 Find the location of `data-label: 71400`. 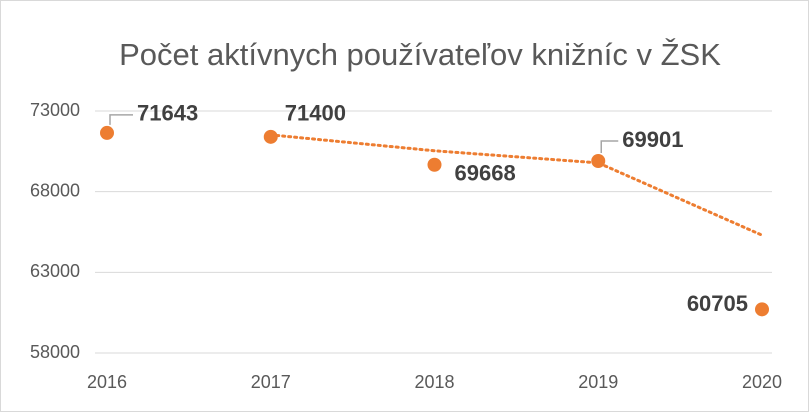

data-label: 71400 is located at coordinates (315, 113).